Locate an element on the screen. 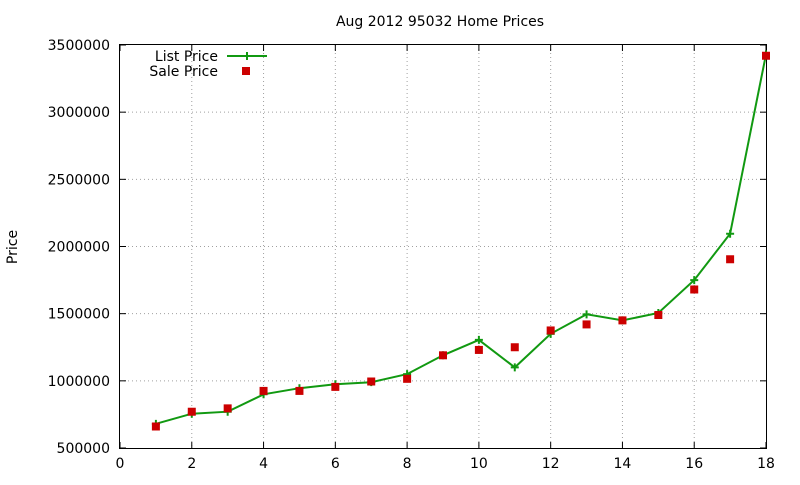 This screenshot has height=485, width=800. legend-label-list-price: List Price is located at coordinates (186, 57).